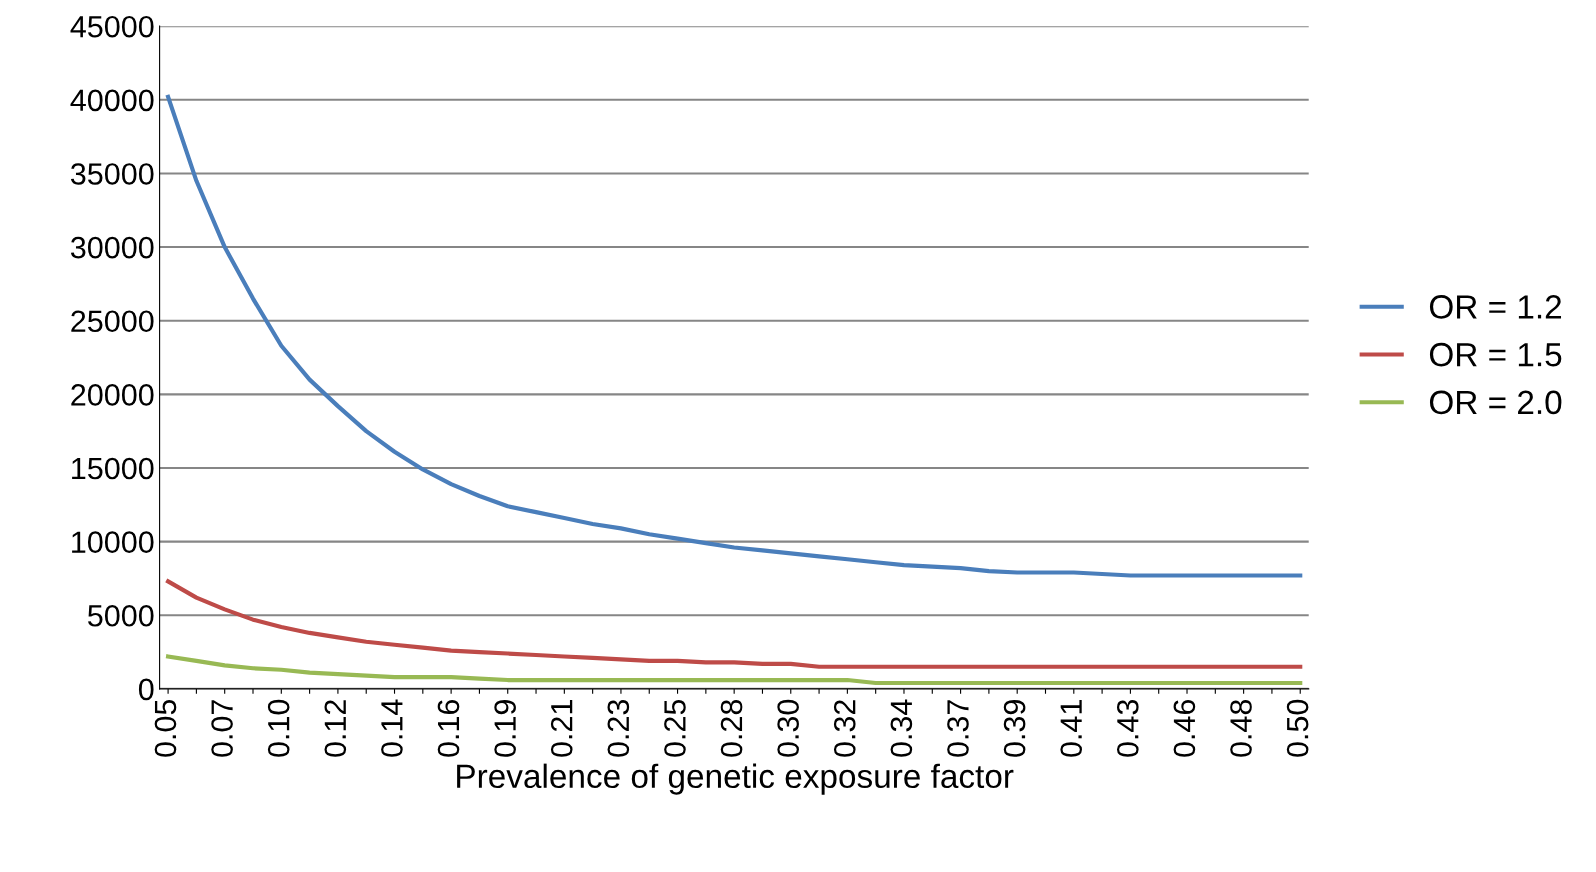 Image resolution: width=1596 pixels, height=872 pixels. What do you see at coordinates (112, 174) in the screenshot?
I see `y-tick-label: 35000` at bounding box center [112, 174].